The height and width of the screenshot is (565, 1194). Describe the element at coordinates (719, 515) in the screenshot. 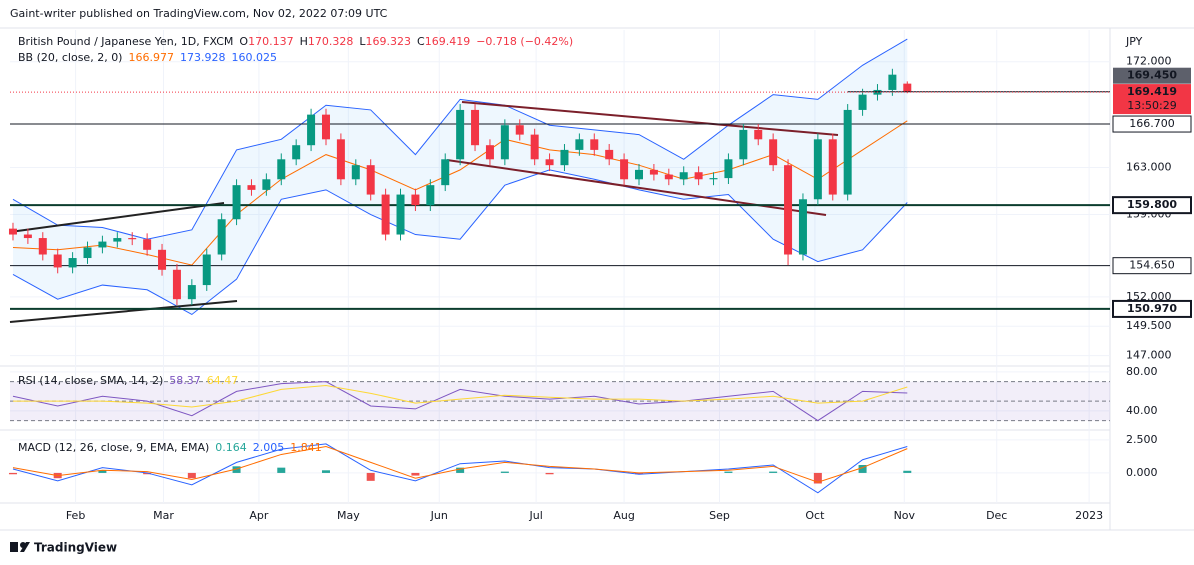

I see `x-tick-label: Sep` at that location.